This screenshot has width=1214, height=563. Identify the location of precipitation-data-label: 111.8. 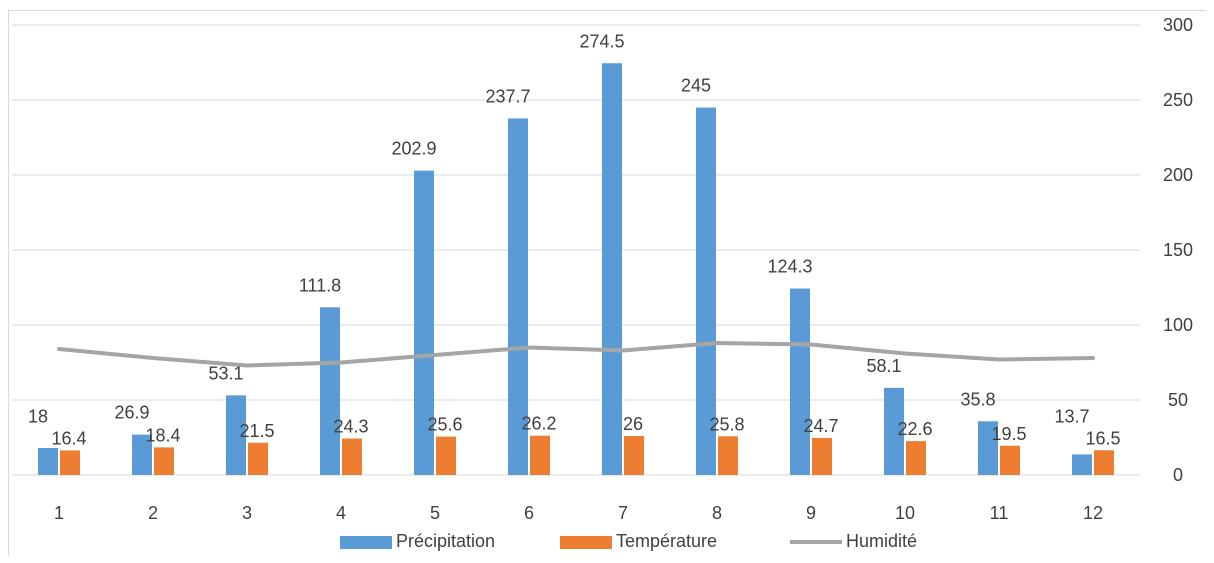
(320, 285).